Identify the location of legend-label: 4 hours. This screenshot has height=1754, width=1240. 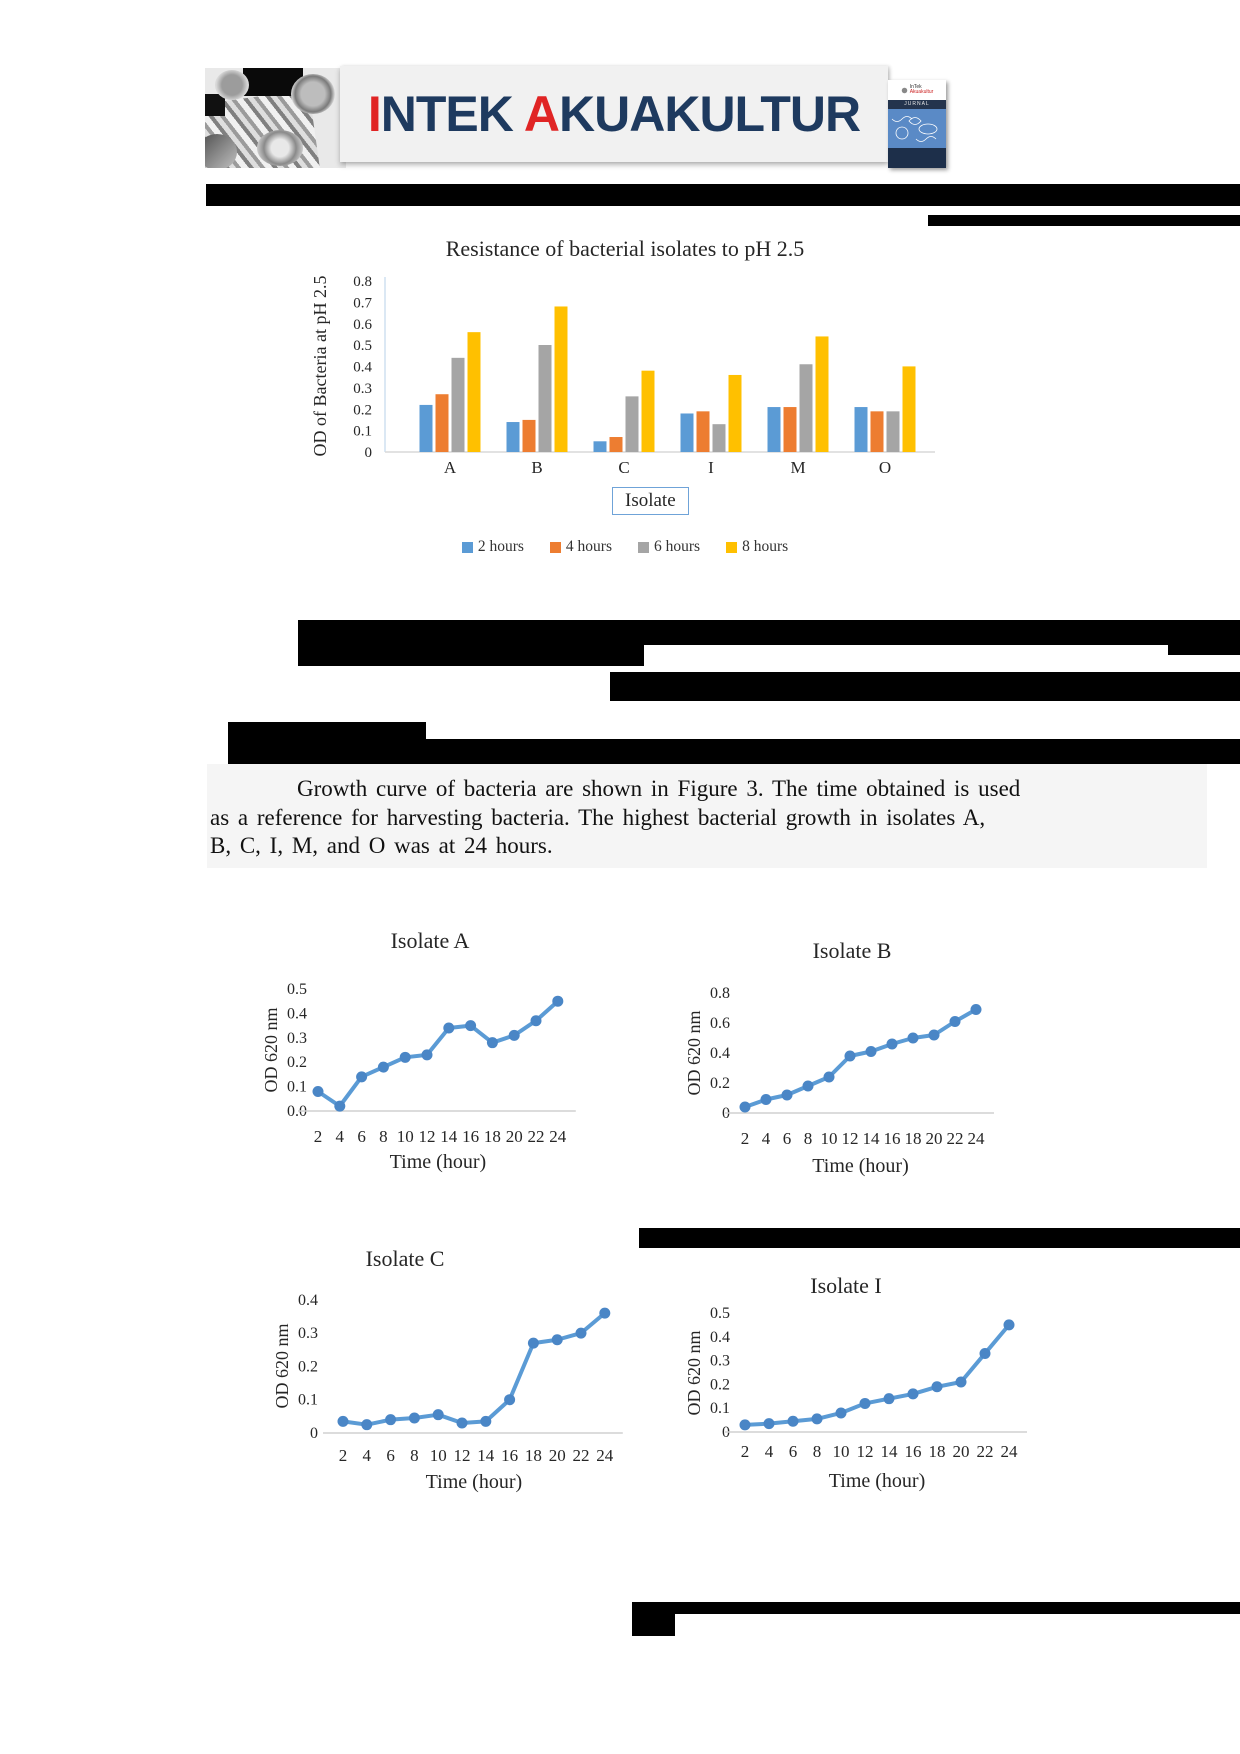
(588, 546).